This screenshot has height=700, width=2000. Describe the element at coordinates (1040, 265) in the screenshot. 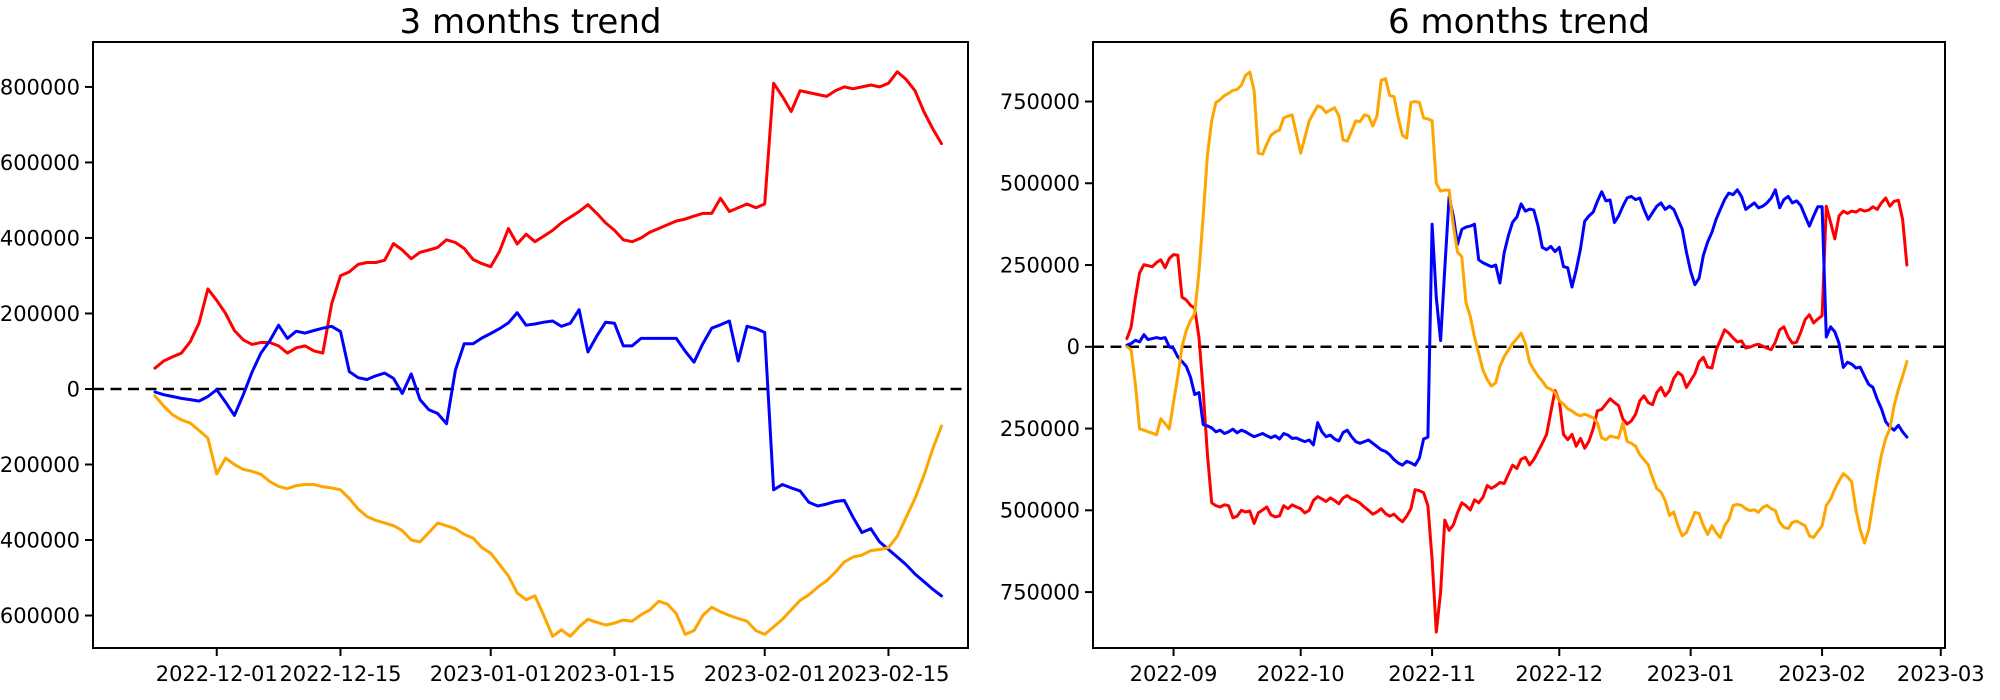

I see `y-tick-label: 250000` at that location.